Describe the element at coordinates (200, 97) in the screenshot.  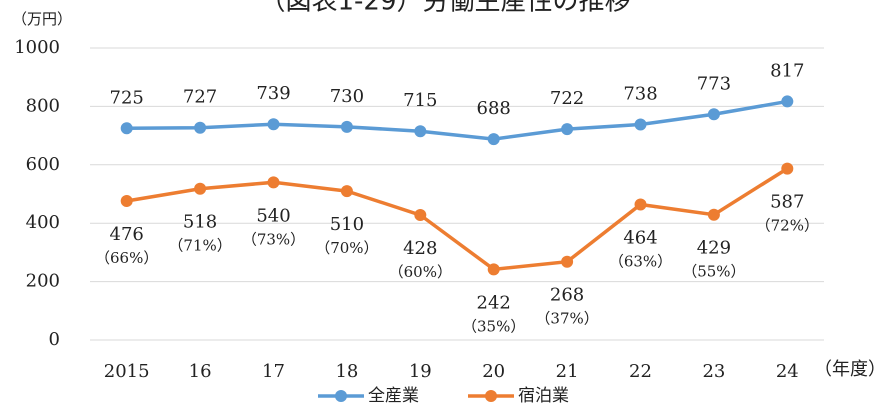
I see `data-label: 727` at that location.